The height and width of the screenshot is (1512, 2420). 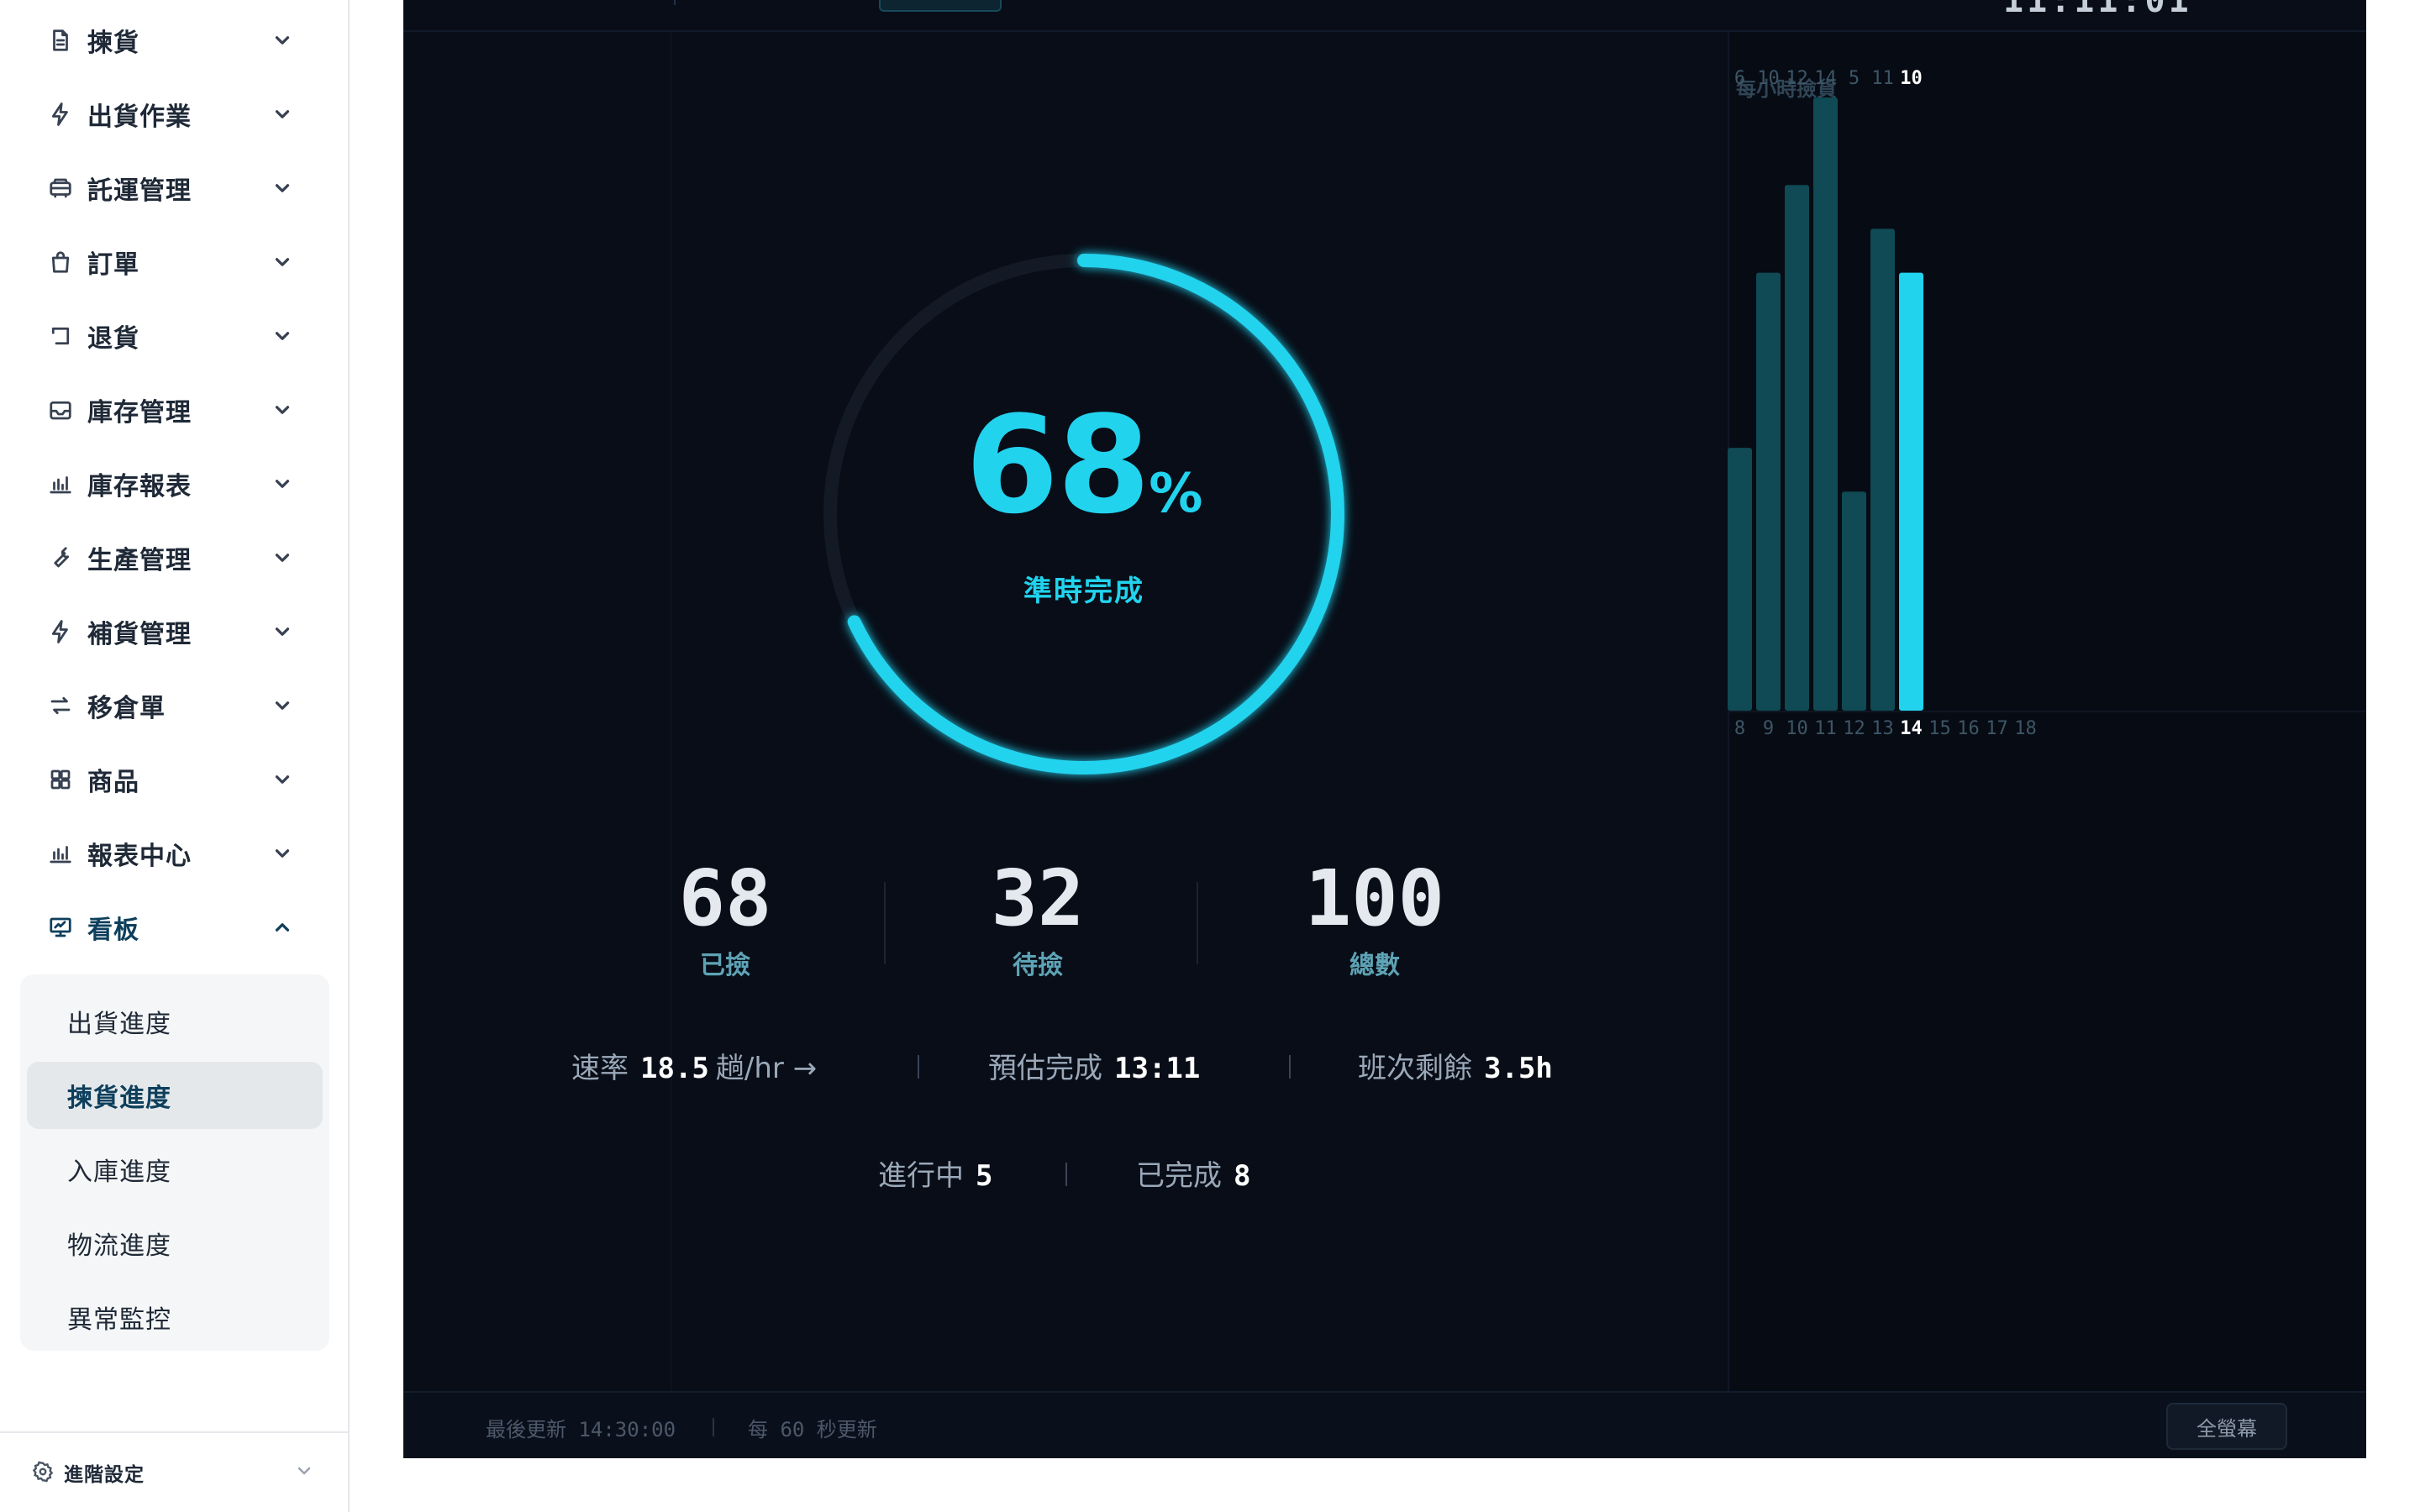 I want to click on sidebar-item-3: 託運管理, so click(x=168, y=188).